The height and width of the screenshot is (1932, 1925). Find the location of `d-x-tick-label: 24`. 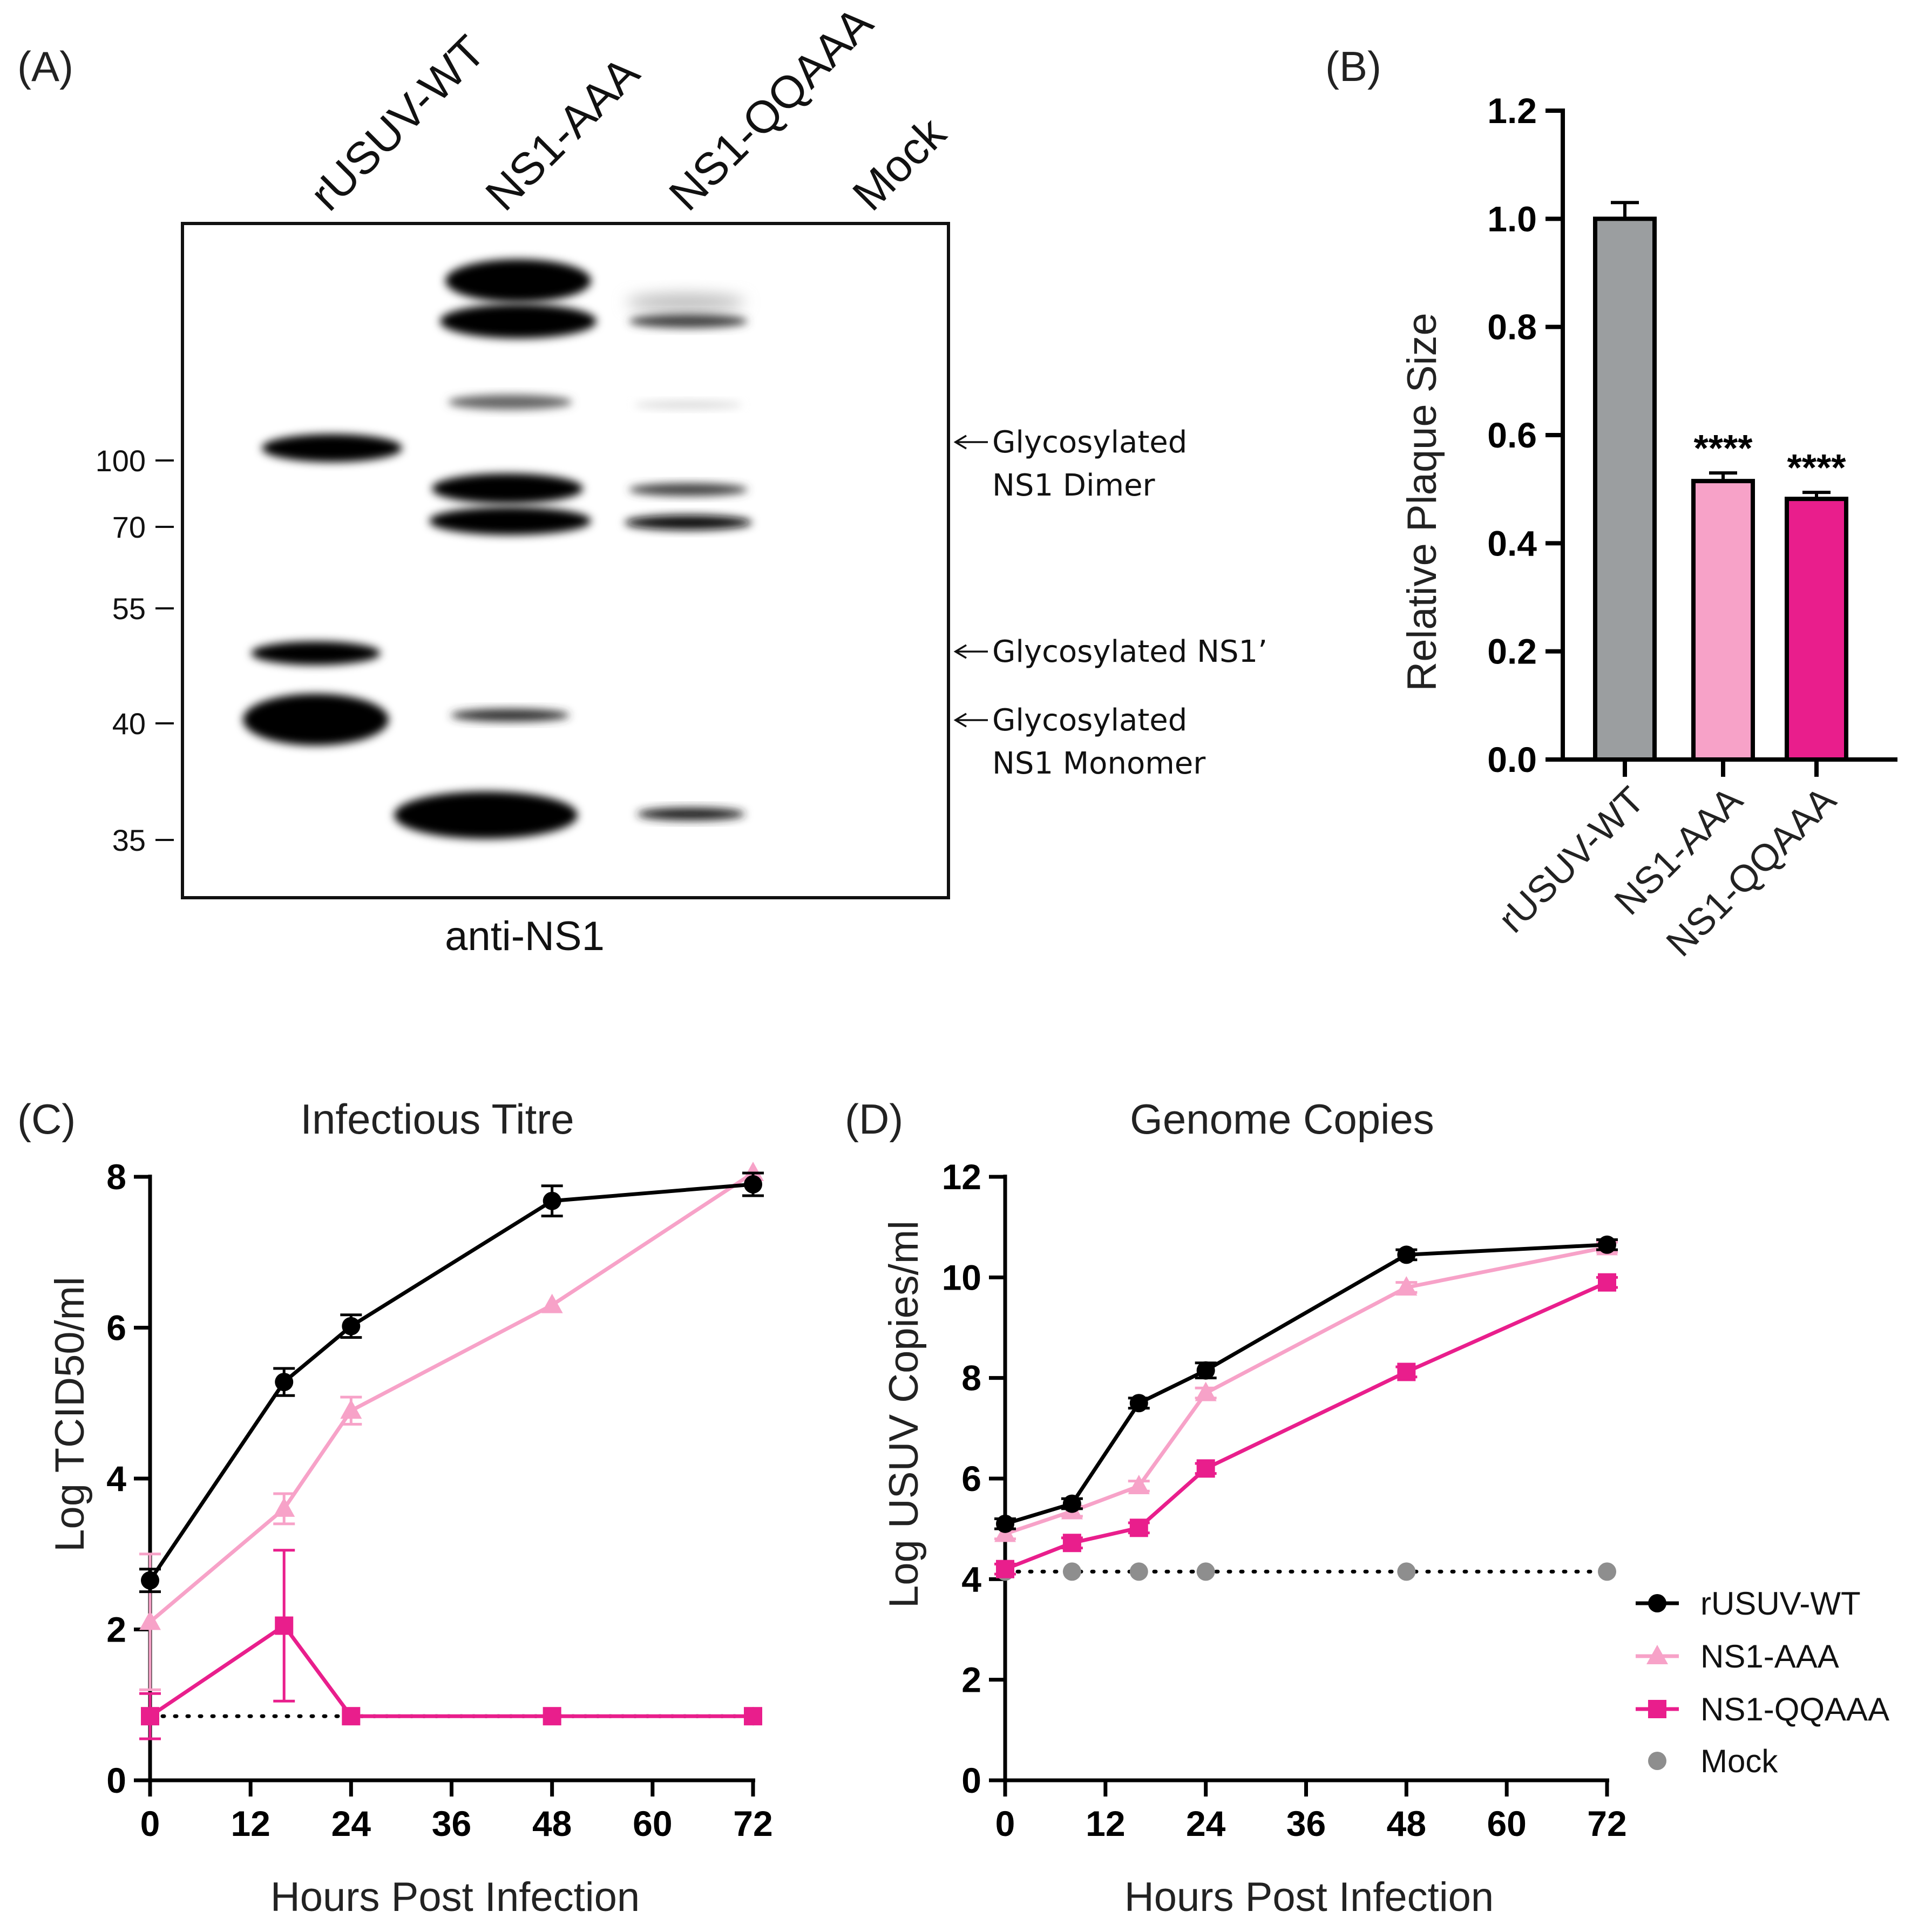

d-x-tick-label: 24 is located at coordinates (1206, 1823).